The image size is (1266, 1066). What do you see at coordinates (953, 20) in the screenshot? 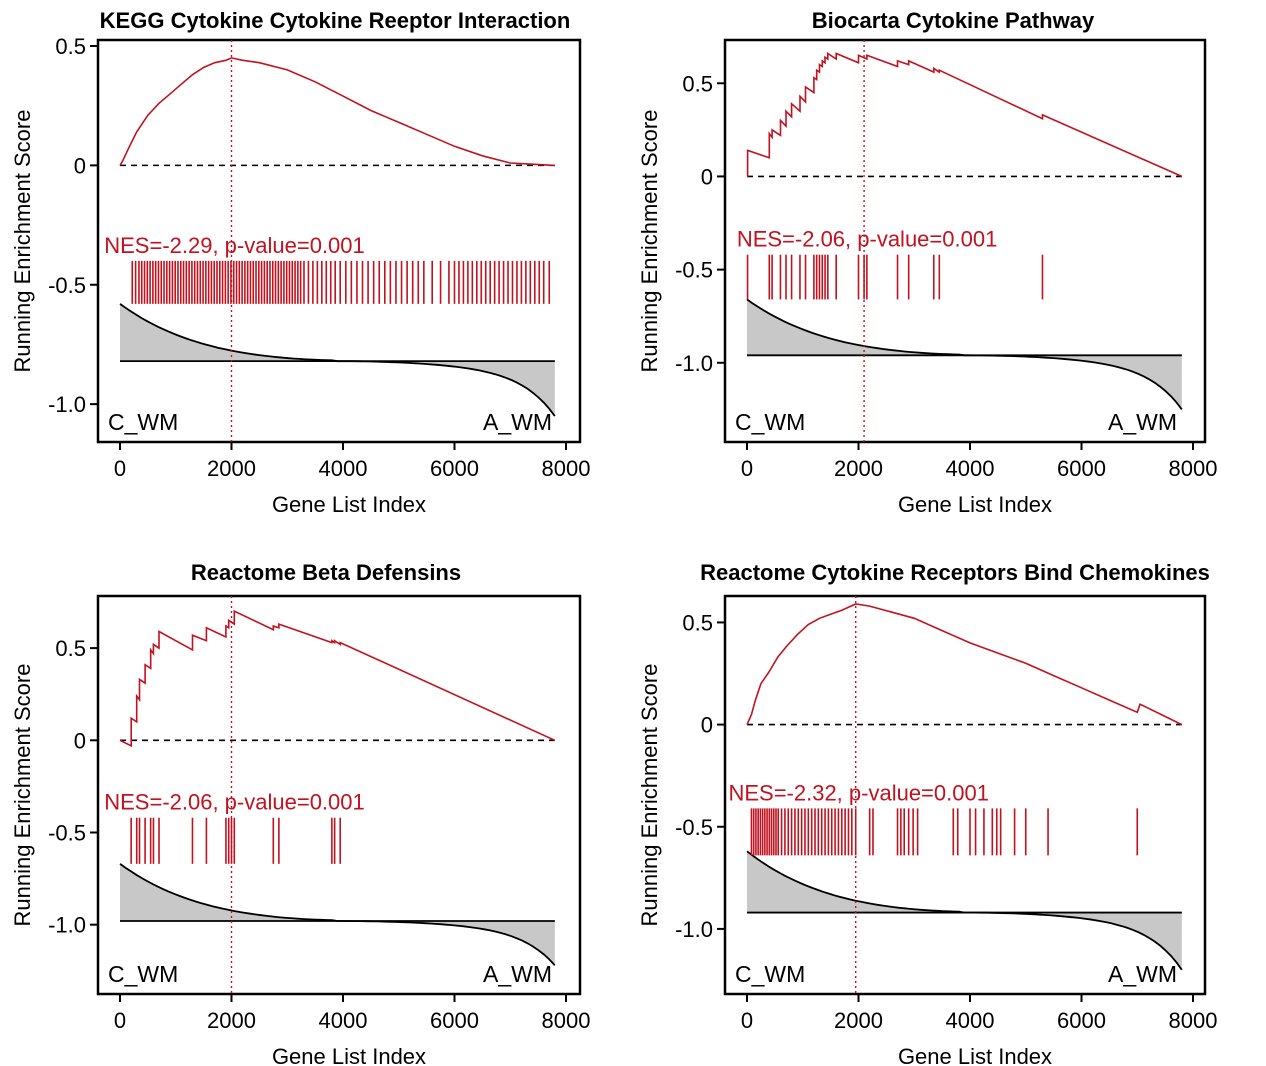
I see `panel-title: Biocarta Cytokine Pathway` at bounding box center [953, 20].